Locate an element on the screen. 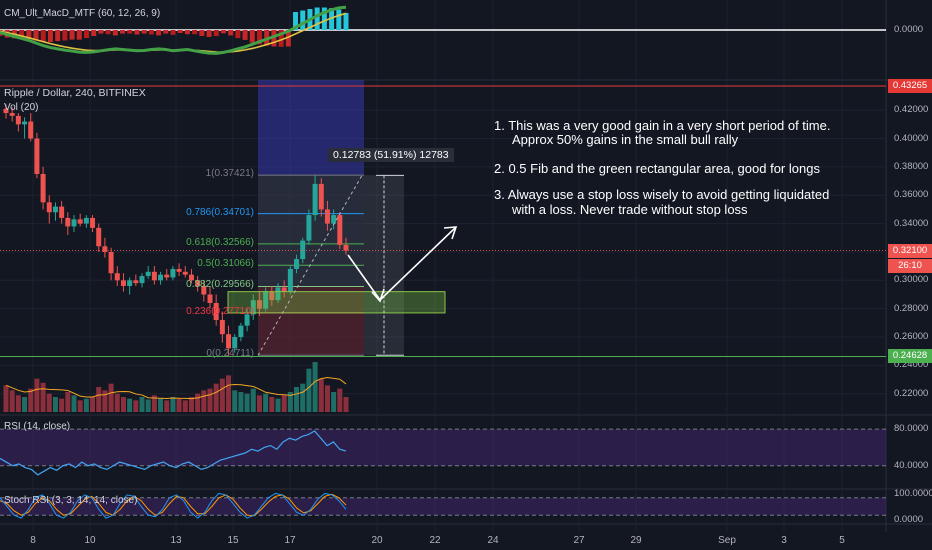 The height and width of the screenshot is (550, 932). fib-level-label: 0(0.24711) is located at coordinates (230, 354).